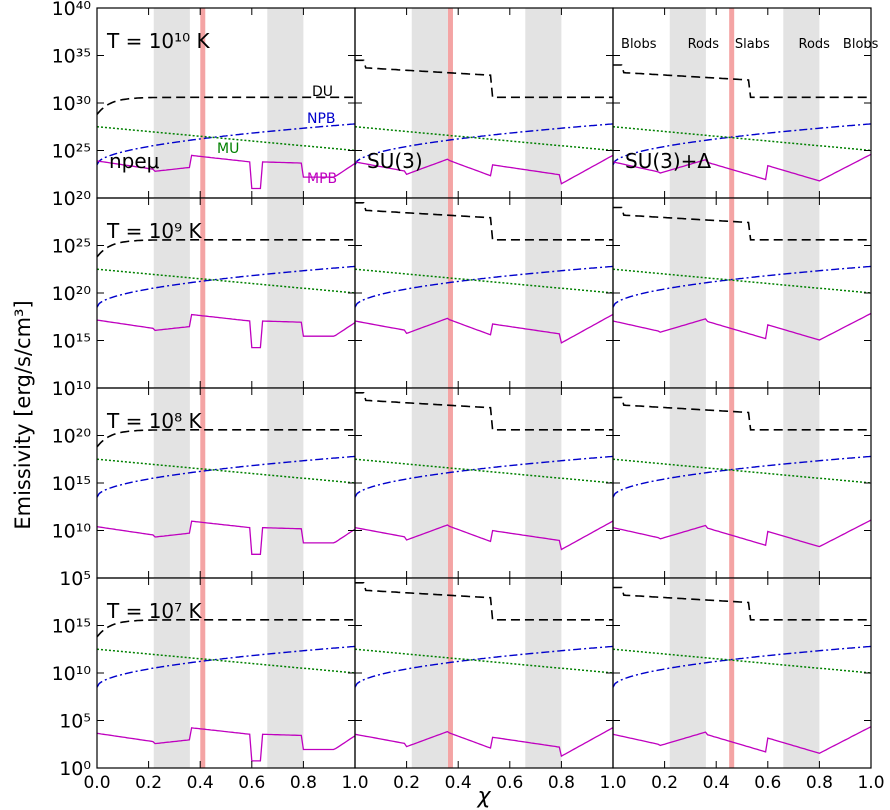 The height and width of the screenshot is (810, 890). I want to click on y-tick-label: 10²⁵, so click(71, 247).